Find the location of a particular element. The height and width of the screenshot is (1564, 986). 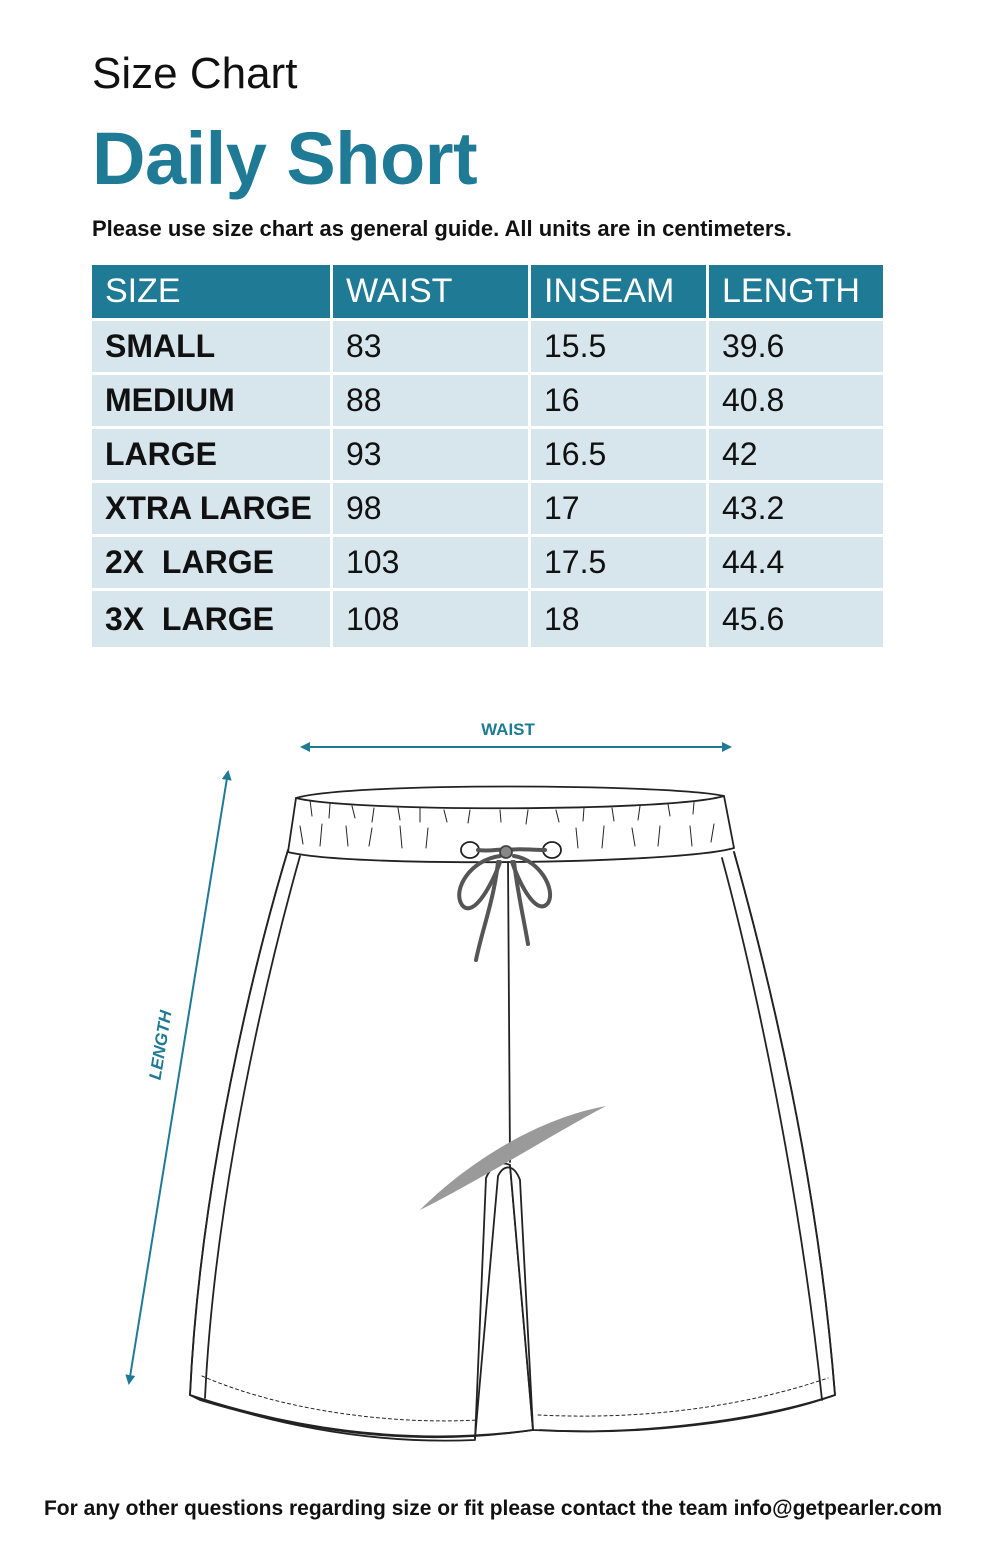

inseam-cell: 17 is located at coordinates (620, 507).